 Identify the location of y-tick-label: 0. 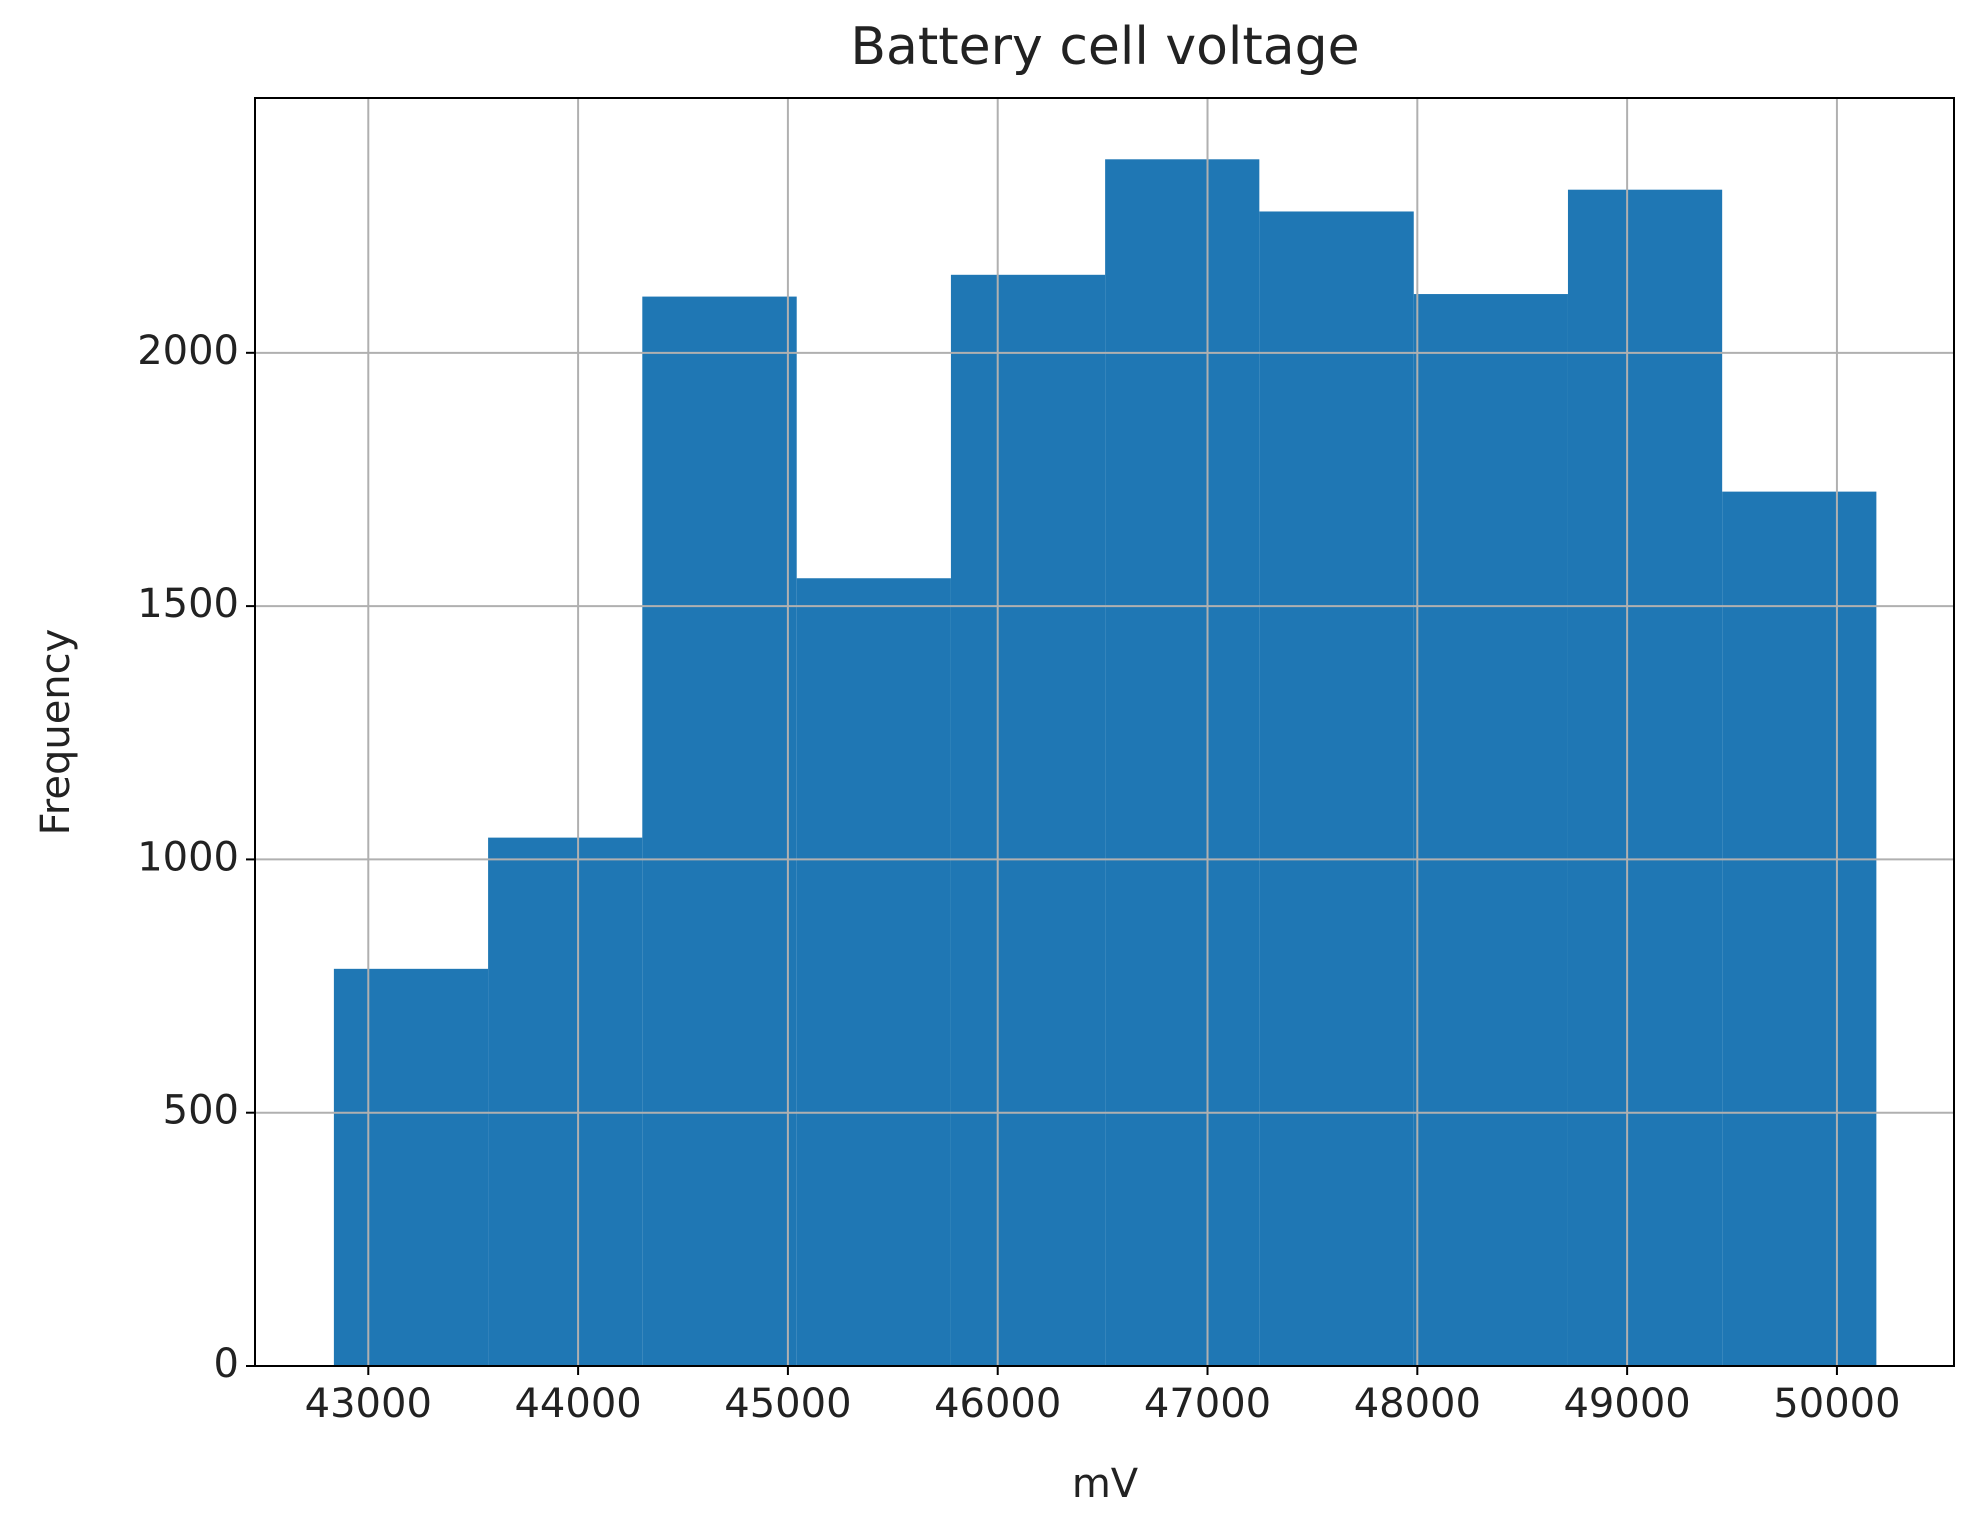
(226, 1364).